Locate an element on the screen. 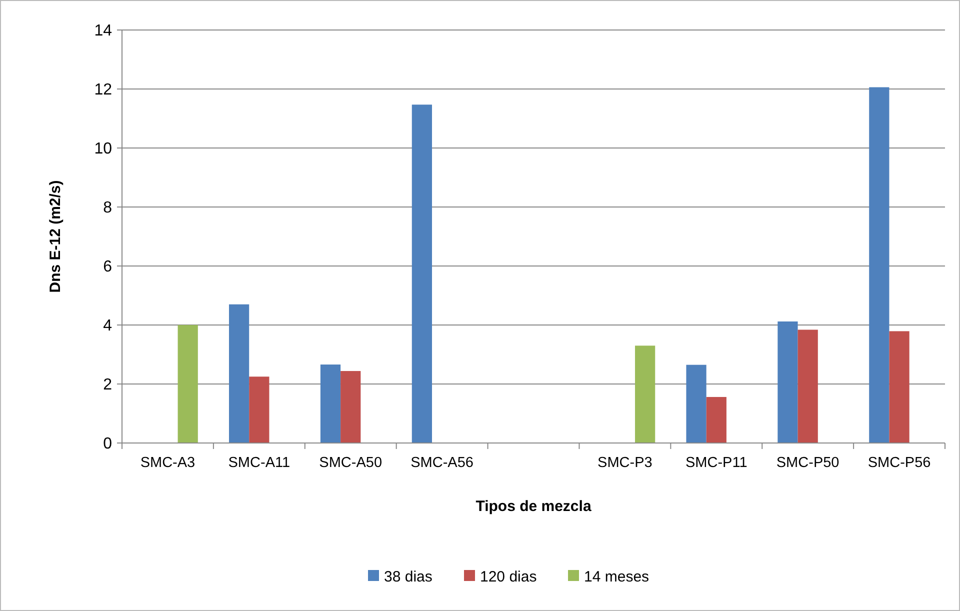 The height and width of the screenshot is (611, 960). legend-label: 120 dias is located at coordinates (508, 577).